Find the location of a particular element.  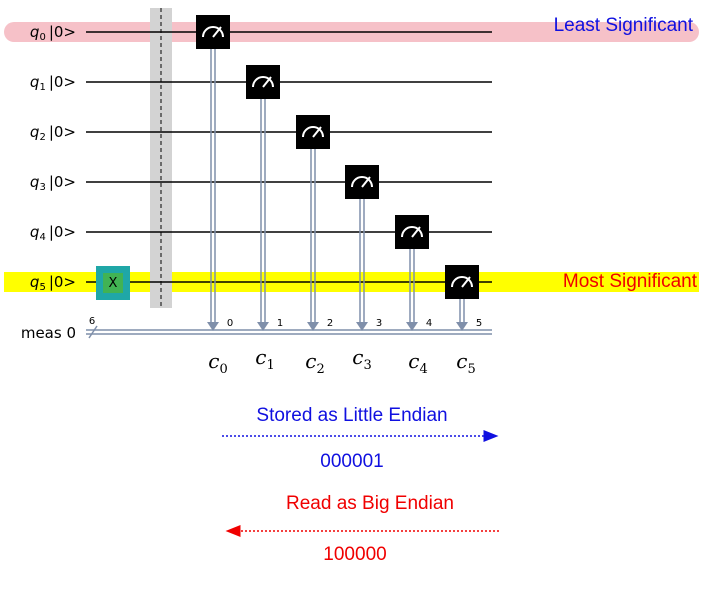

qubit-label: q3 |0> is located at coordinates (53, 183).